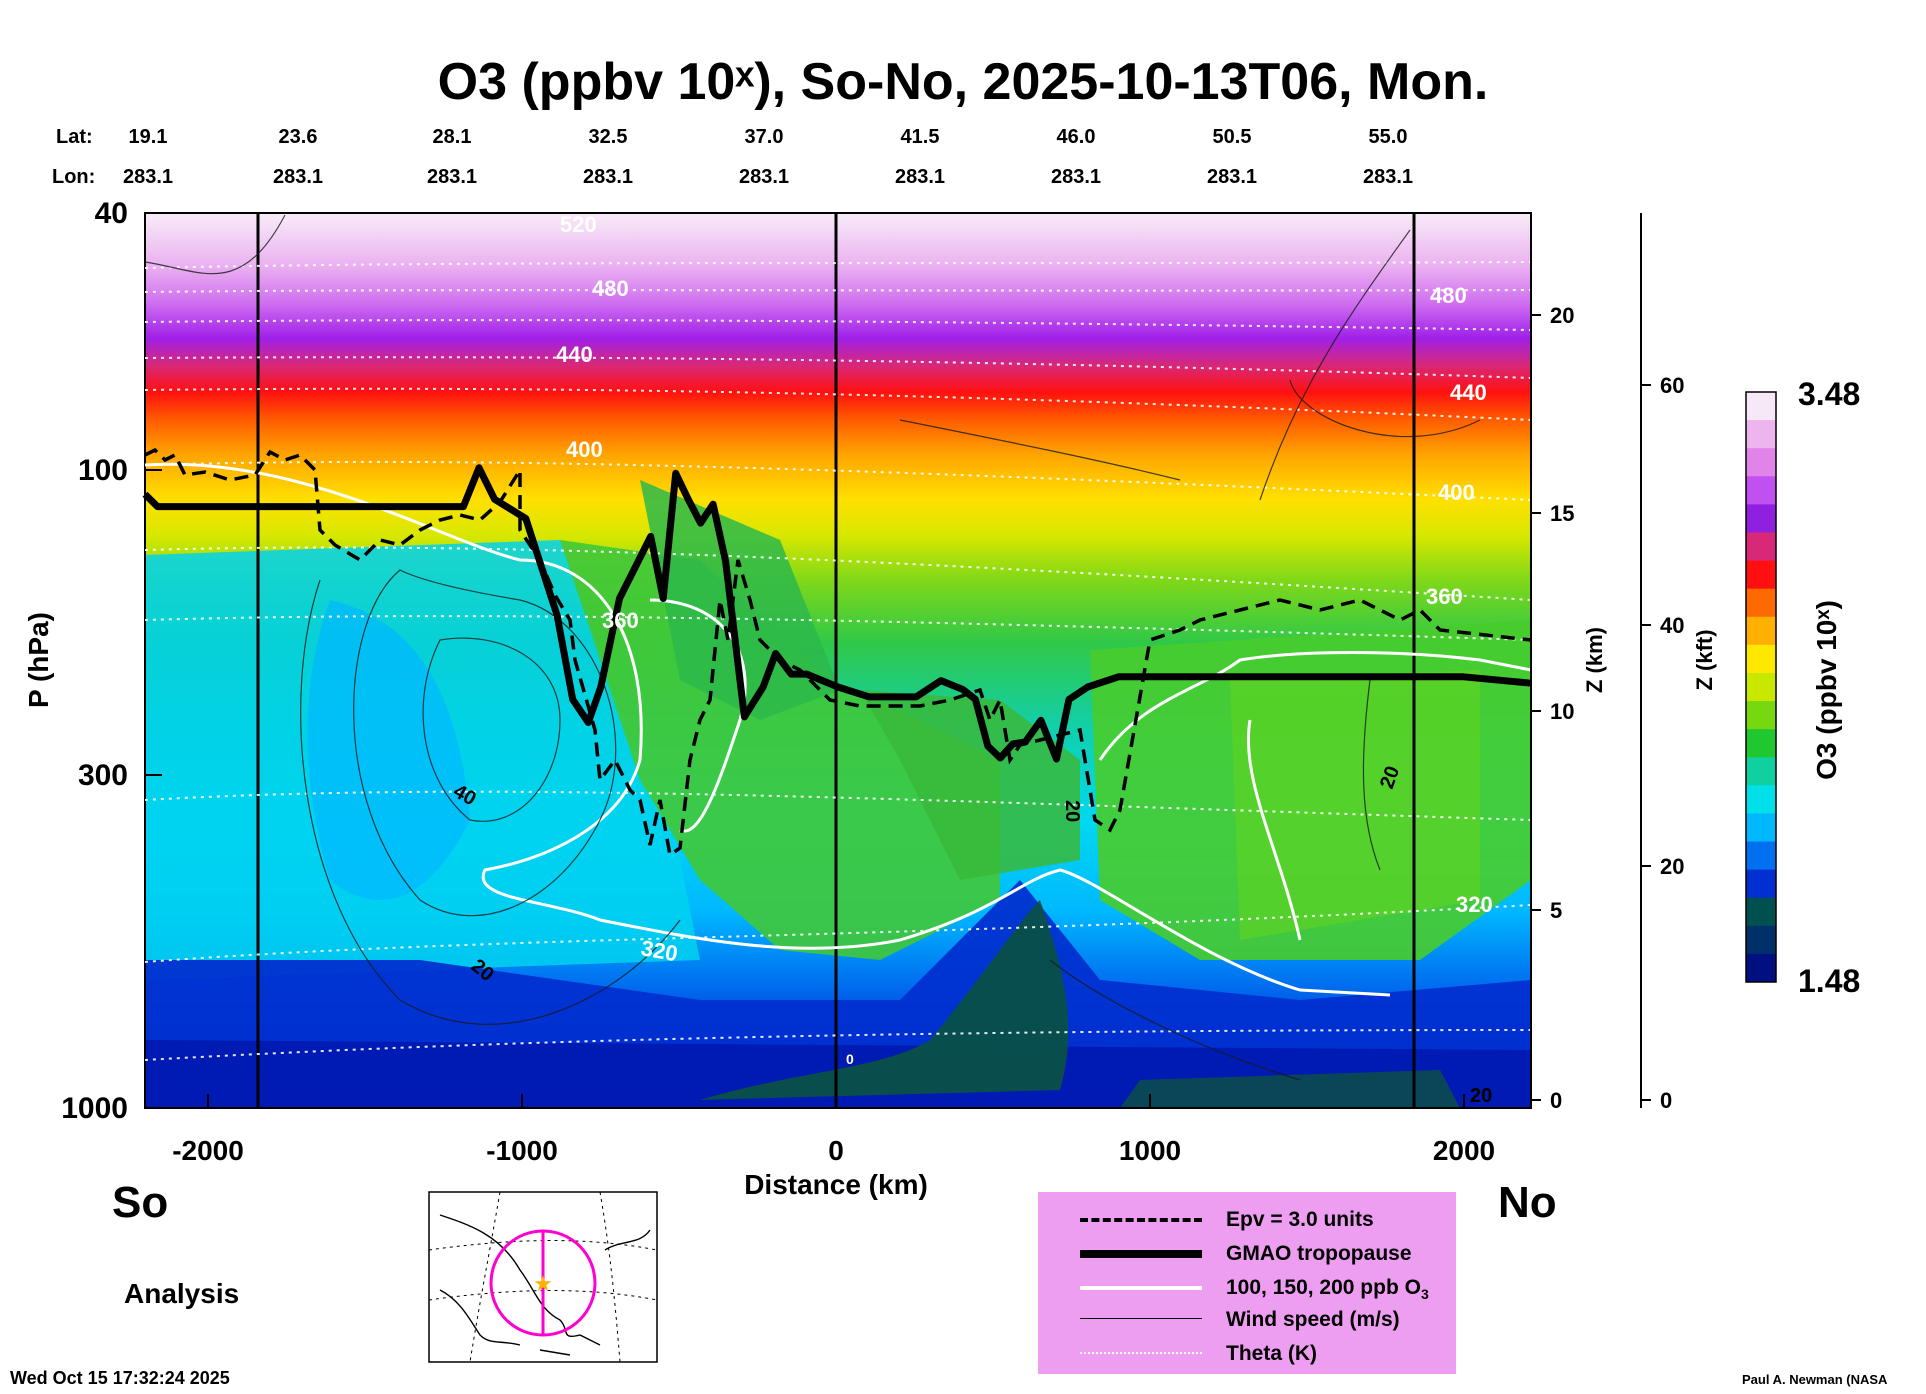 This screenshot has width=1926, height=1394. What do you see at coordinates (1141, 1254) in the screenshot?
I see `thick-line-icon` at bounding box center [1141, 1254].